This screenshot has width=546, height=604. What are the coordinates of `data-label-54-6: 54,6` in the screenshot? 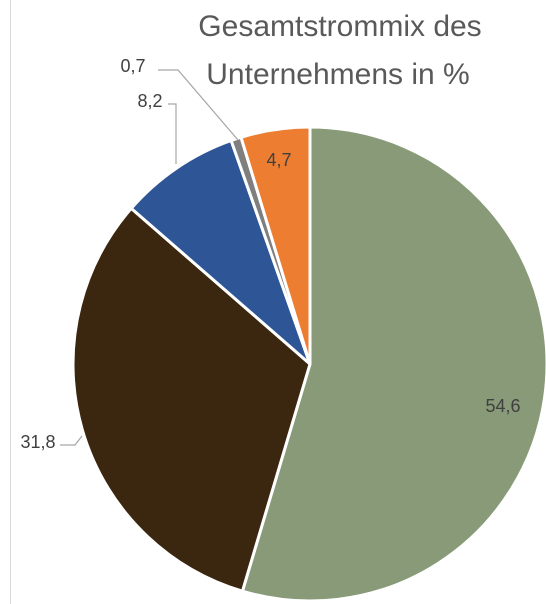 It's located at (502, 406).